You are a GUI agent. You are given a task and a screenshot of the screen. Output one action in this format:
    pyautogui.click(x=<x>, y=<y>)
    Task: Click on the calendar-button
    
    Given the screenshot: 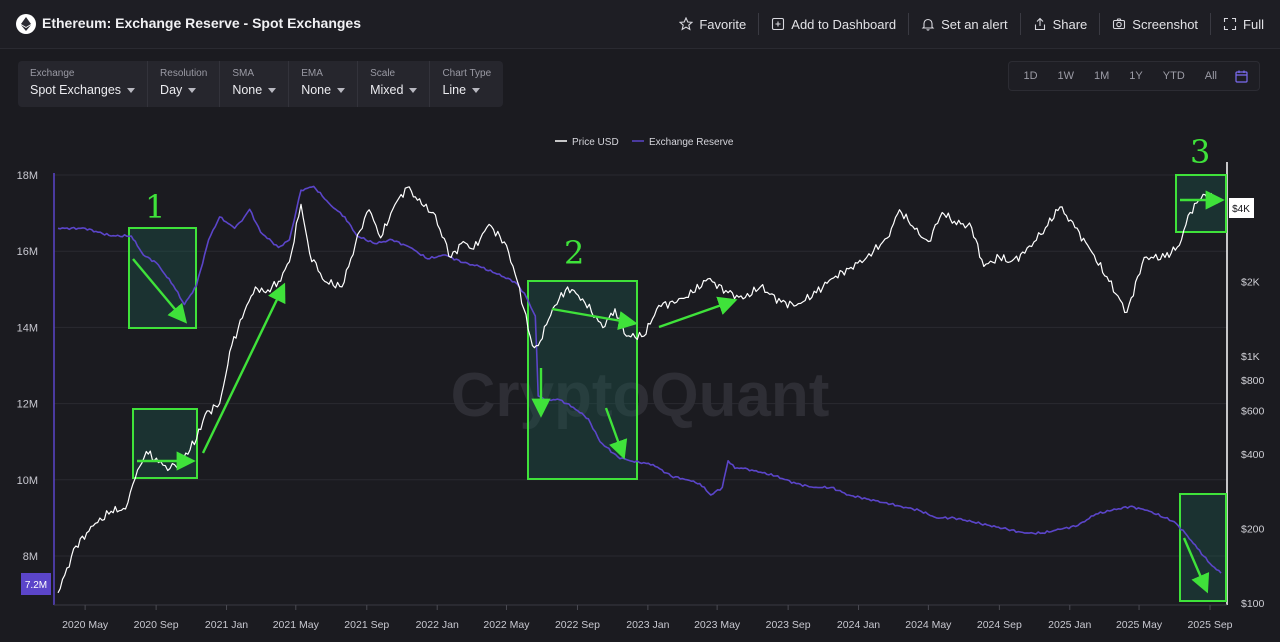 What is the action you would take?
    pyautogui.click(x=1241, y=76)
    